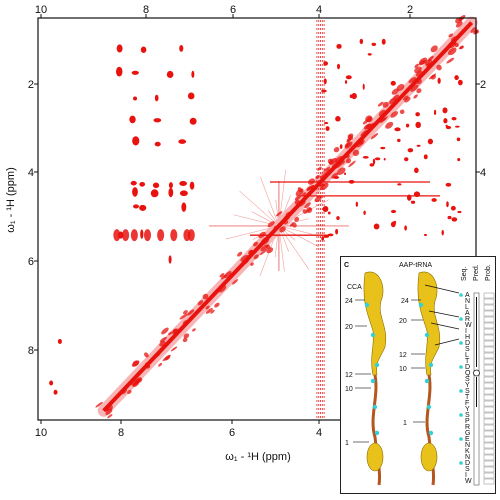 The width and height of the screenshot is (500, 500). Describe the element at coordinates (467, 397) in the screenshot. I see `sequence-letter: T` at that location.